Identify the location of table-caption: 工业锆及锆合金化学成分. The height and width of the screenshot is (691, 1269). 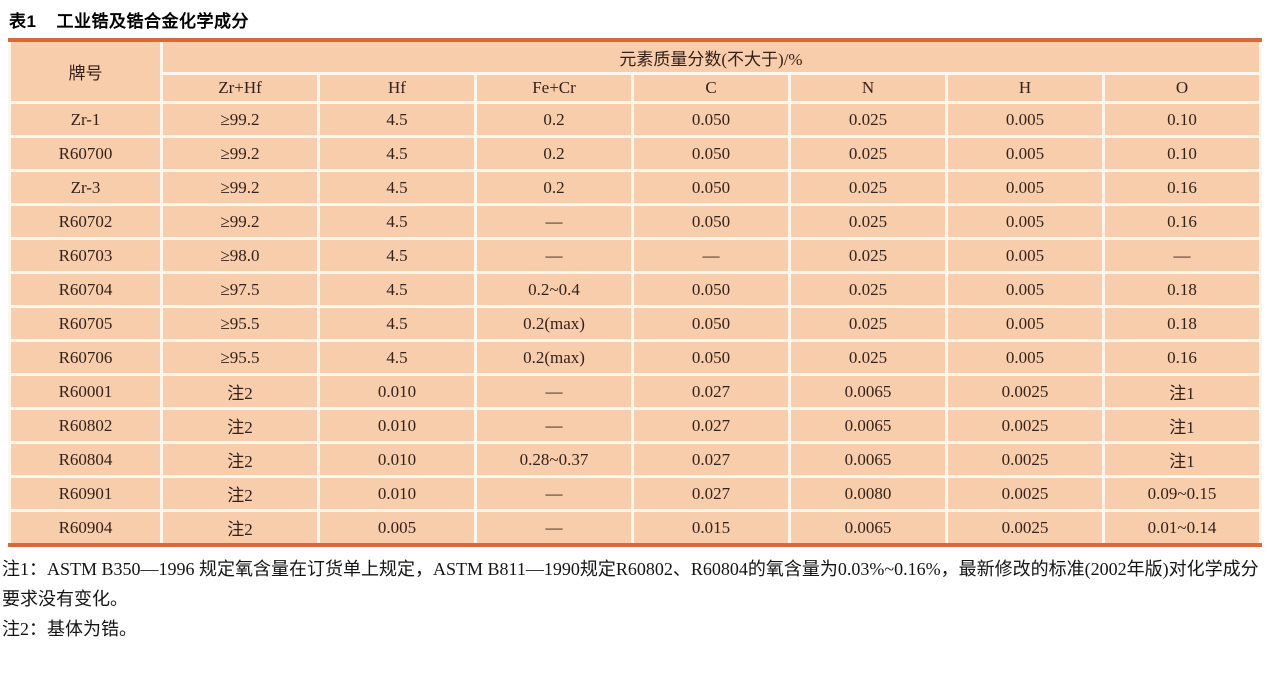
(152, 21).